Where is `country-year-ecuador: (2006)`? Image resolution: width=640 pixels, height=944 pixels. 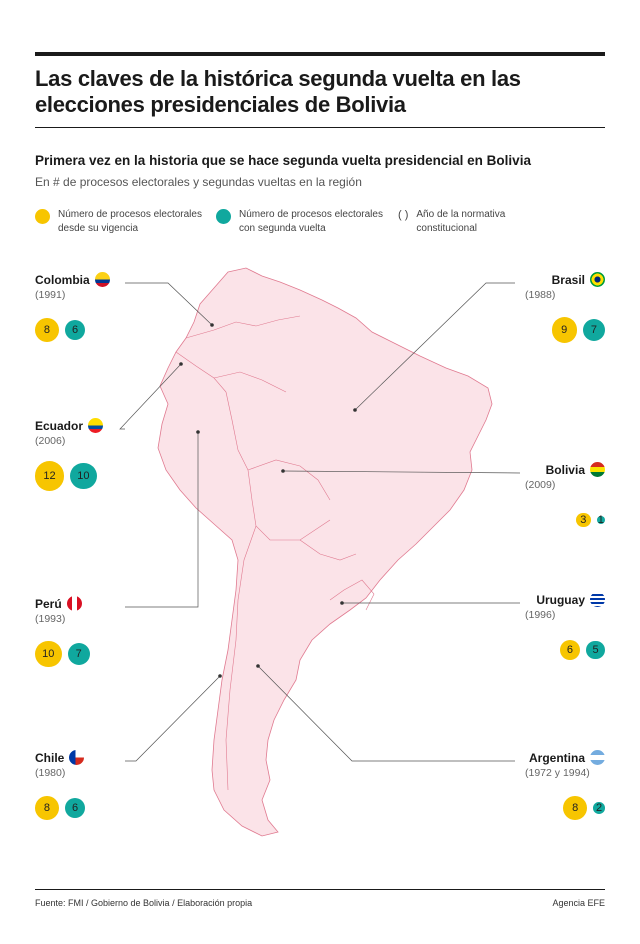 country-year-ecuador: (2006) is located at coordinates (50, 441).